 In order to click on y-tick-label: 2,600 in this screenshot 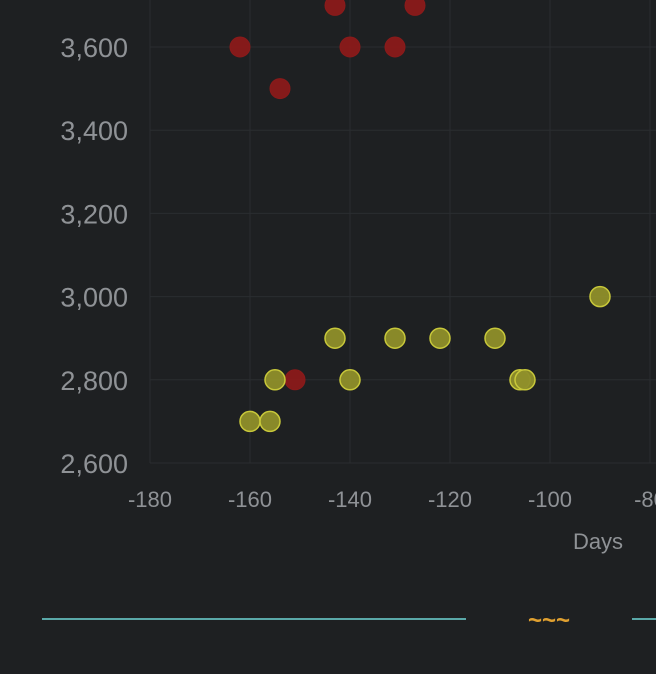, I will do `click(94, 464)`.